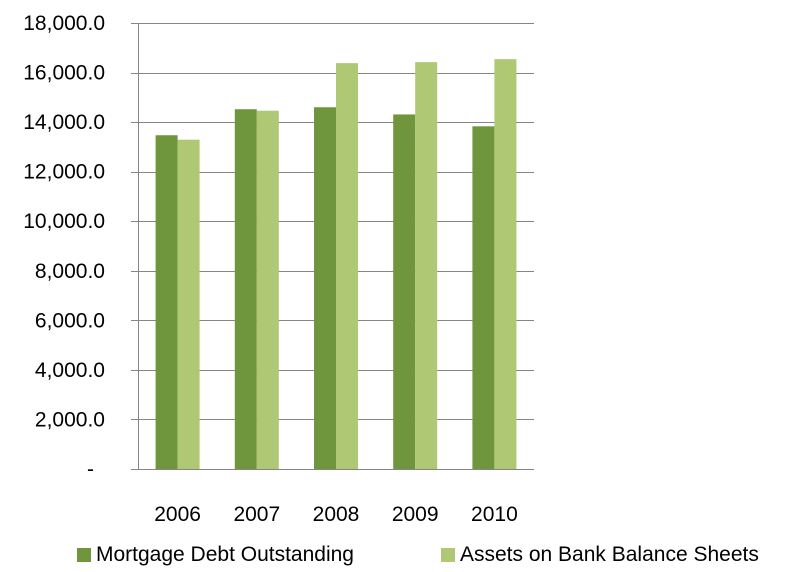  I want to click on bar-mortgage-debt-2008, so click(325, 288).